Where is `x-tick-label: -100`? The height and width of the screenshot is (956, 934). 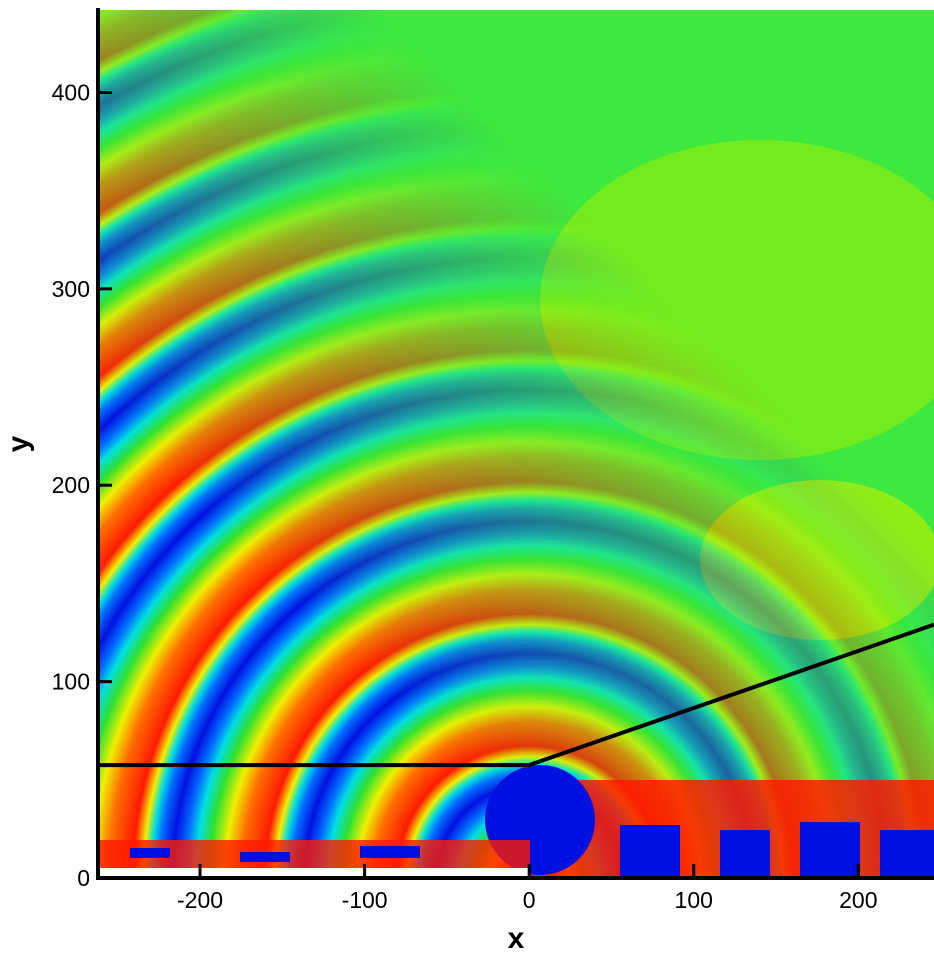
x-tick-label: -100 is located at coordinates (365, 900).